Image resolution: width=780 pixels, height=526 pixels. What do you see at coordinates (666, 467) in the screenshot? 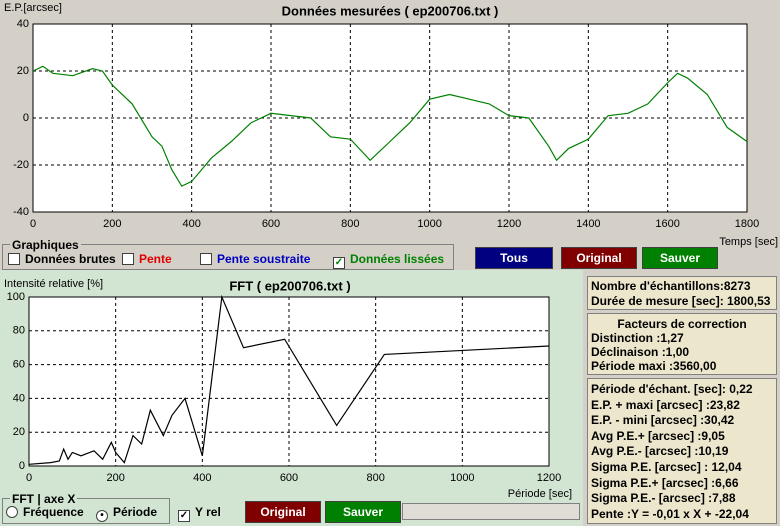
I see `info-line: Sigma P.E. [arcsec] : 12,04` at bounding box center [666, 467].